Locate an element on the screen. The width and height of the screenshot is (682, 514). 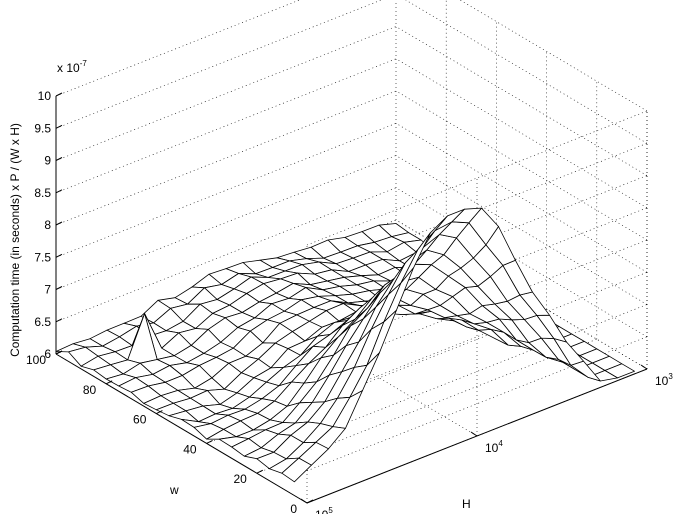
w-tick-label: 60 is located at coordinates (140, 420).